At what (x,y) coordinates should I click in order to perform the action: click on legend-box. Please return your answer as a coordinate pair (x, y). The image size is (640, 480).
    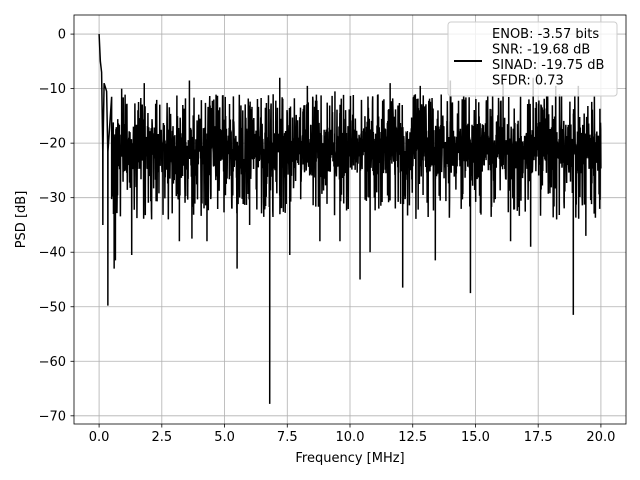
    Looking at the image, I should click on (532, 59).